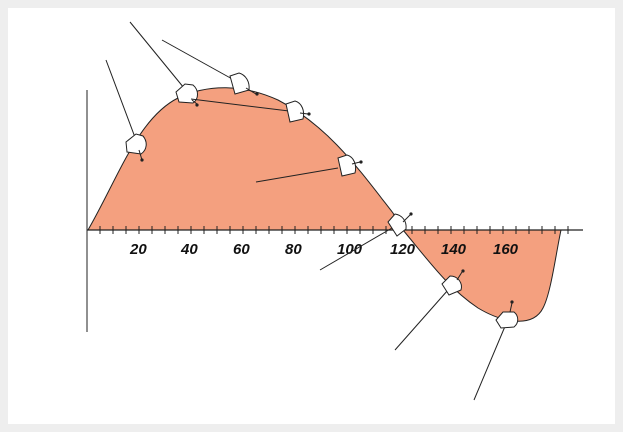 This screenshot has height=432, width=623. Describe the element at coordinates (350, 249) in the screenshot. I see `x-tick-label-100: 100` at that location.